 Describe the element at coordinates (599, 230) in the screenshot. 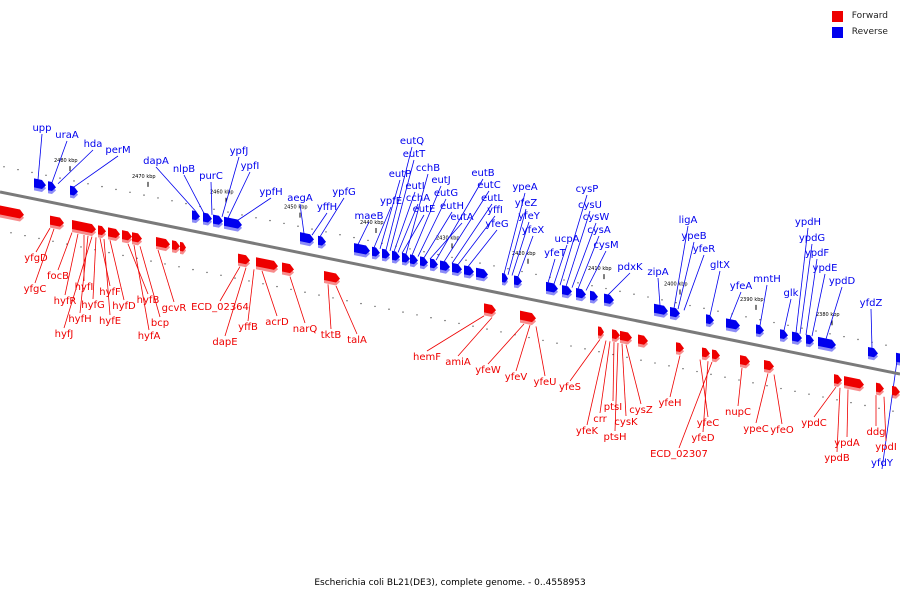

I see `gene-label-cysa: cysA` at that location.